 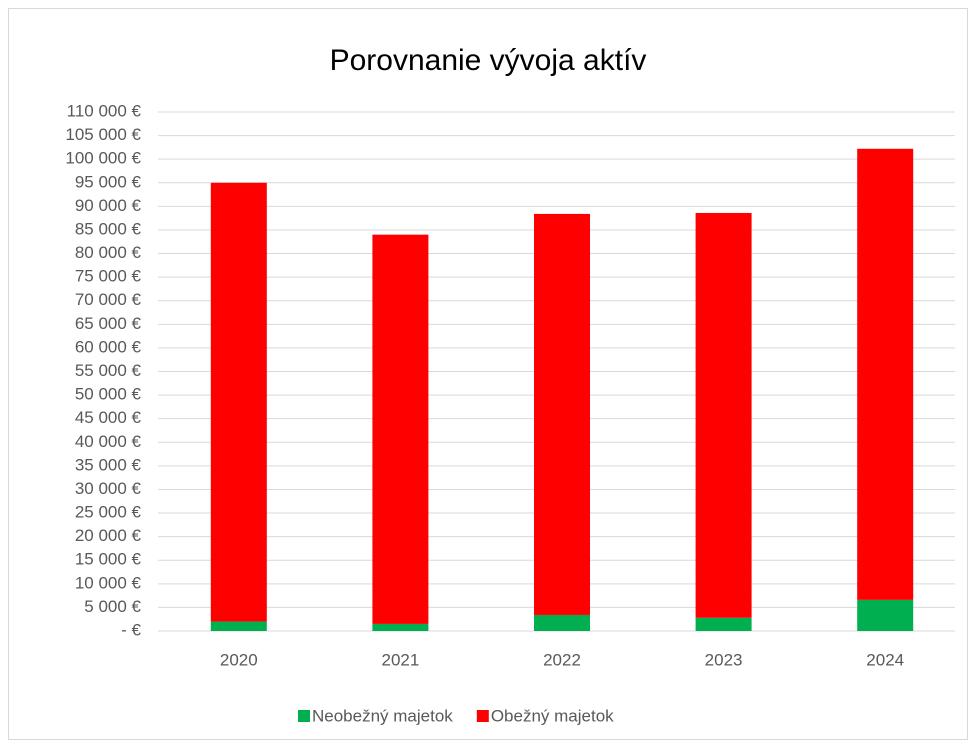 I want to click on y-tick-label: 110 000 €, so click(x=104, y=110).